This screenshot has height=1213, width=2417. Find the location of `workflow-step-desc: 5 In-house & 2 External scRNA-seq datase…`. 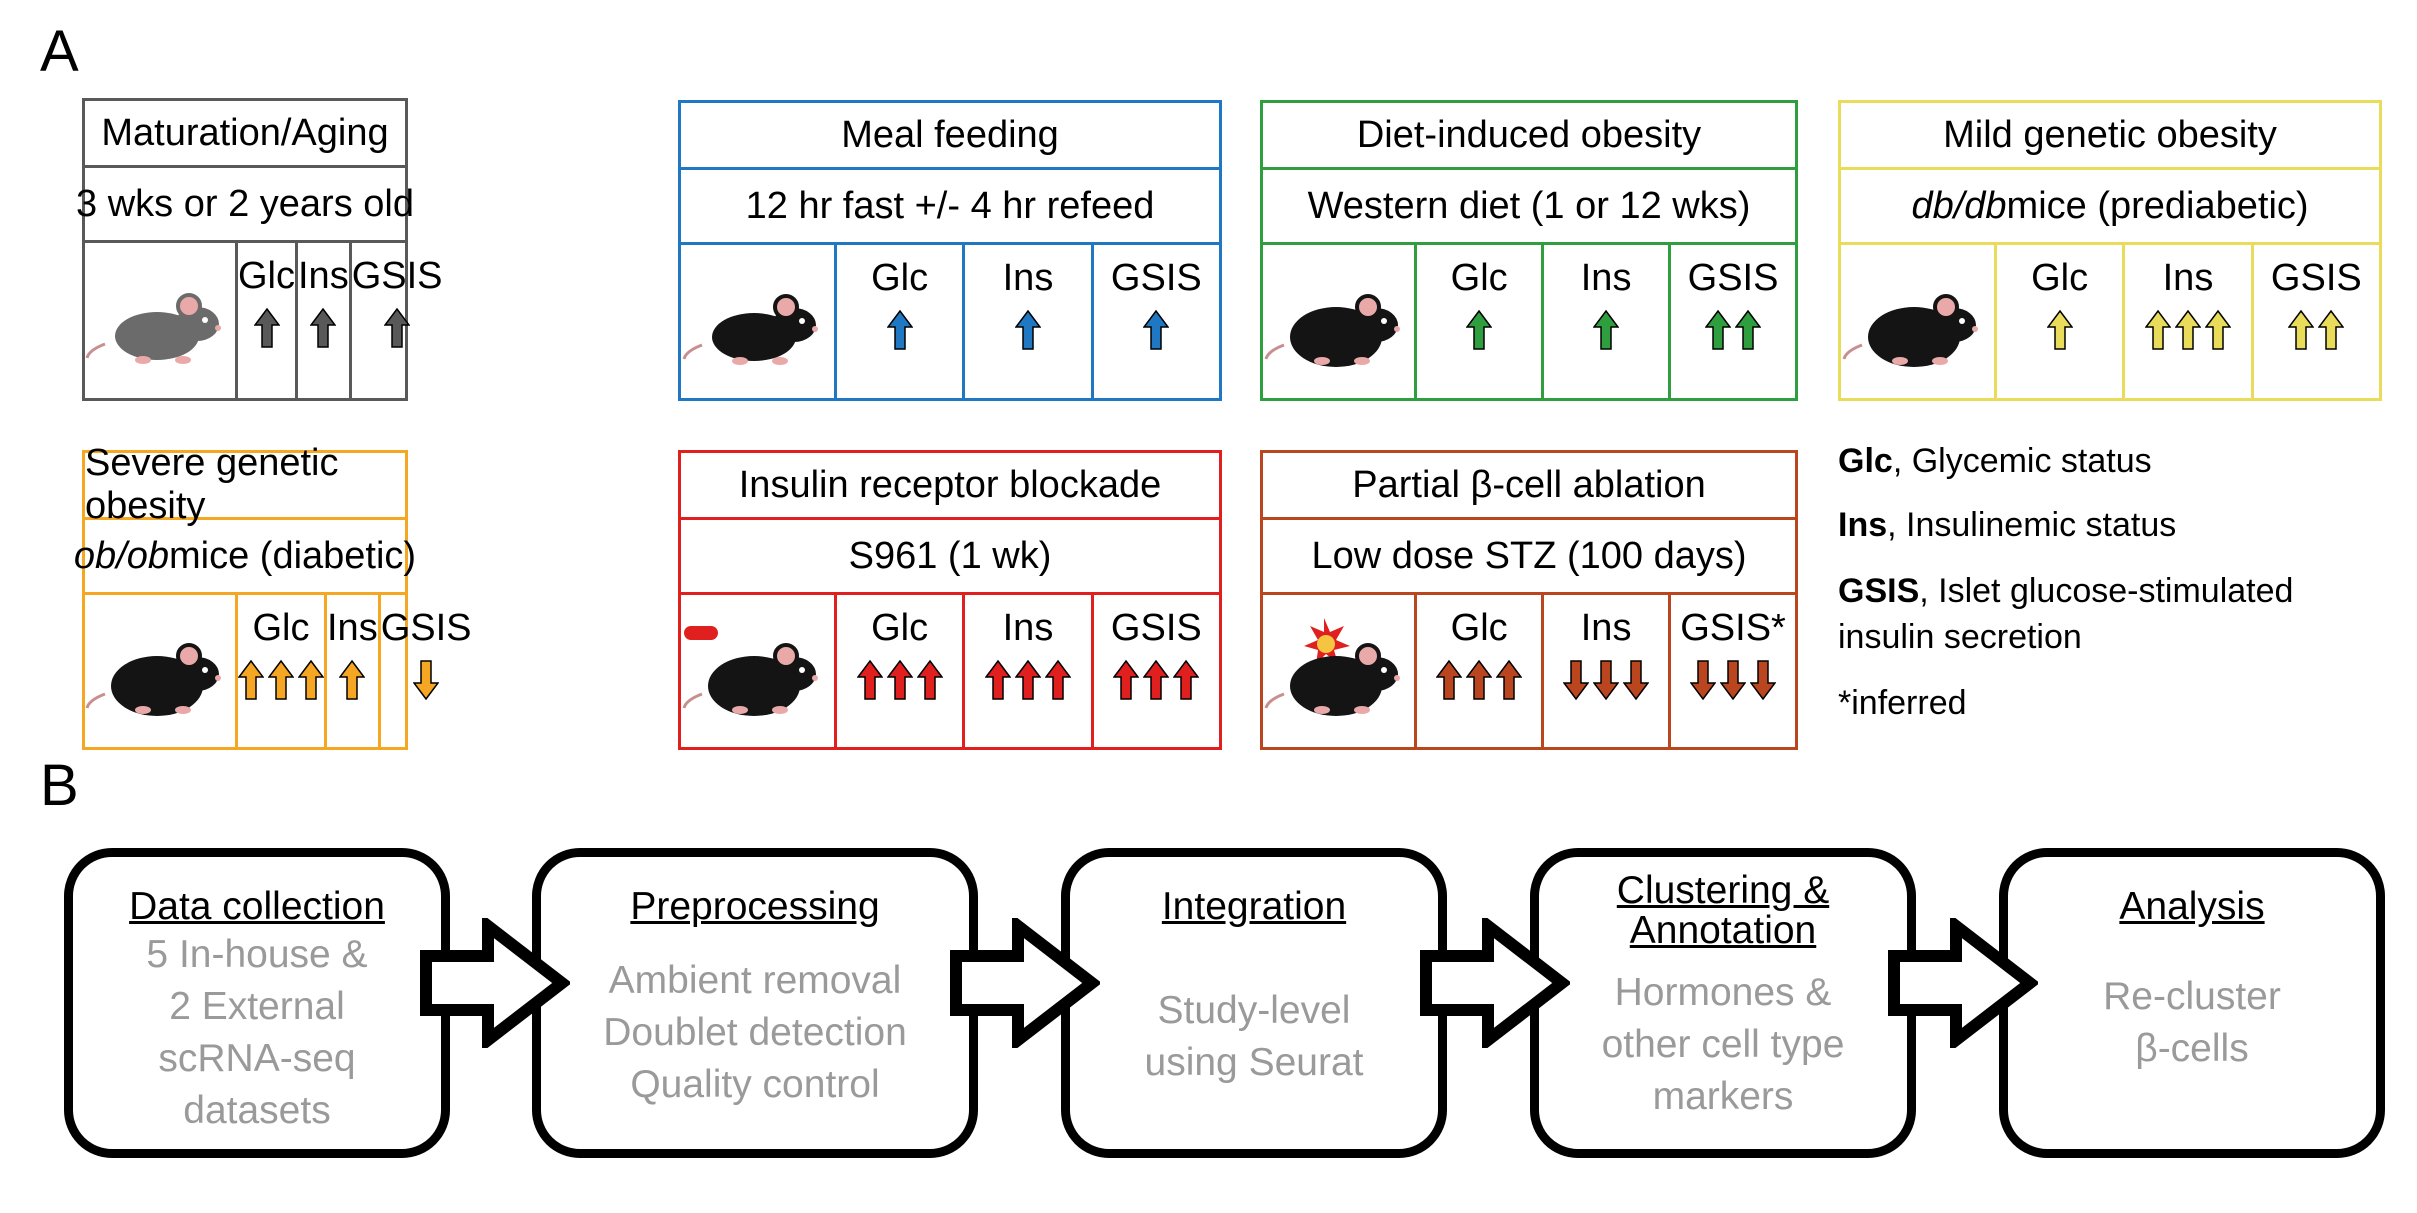

workflow-step-desc: 5 In-house & 2 External scRNA-seq datase… is located at coordinates (257, 1032).